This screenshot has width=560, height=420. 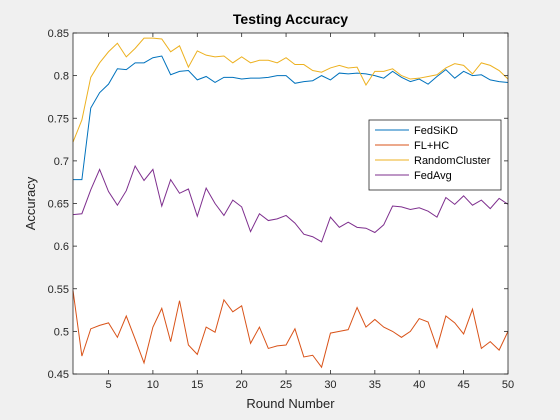 What do you see at coordinates (330, 385) in the screenshot?
I see `x-tick-label: 30` at bounding box center [330, 385].